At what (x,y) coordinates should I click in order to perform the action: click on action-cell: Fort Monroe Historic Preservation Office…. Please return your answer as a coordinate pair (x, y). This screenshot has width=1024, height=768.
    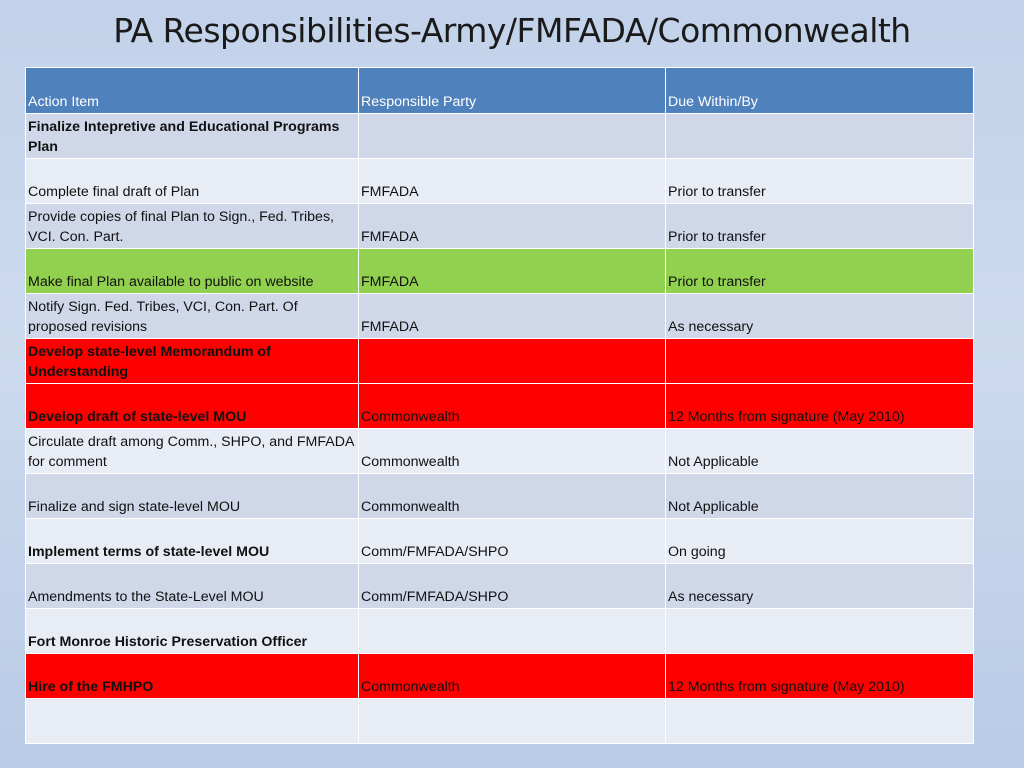
    Looking at the image, I should click on (192, 631).